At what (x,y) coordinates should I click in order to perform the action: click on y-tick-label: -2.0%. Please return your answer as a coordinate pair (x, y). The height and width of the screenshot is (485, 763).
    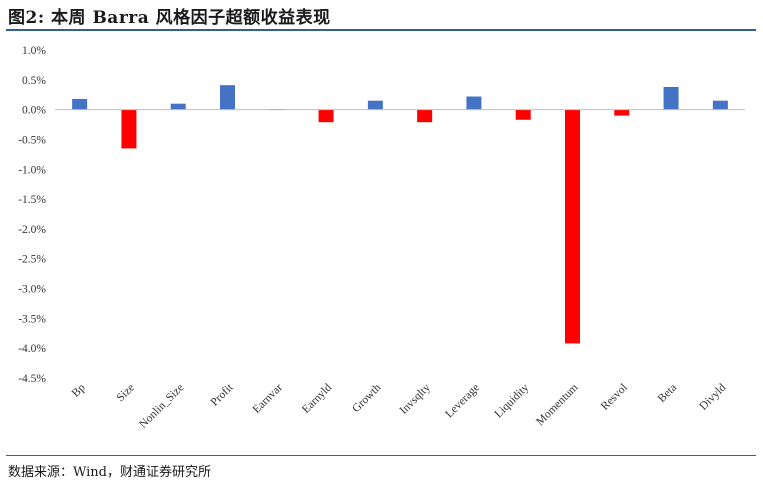
    Looking at the image, I should click on (32, 230).